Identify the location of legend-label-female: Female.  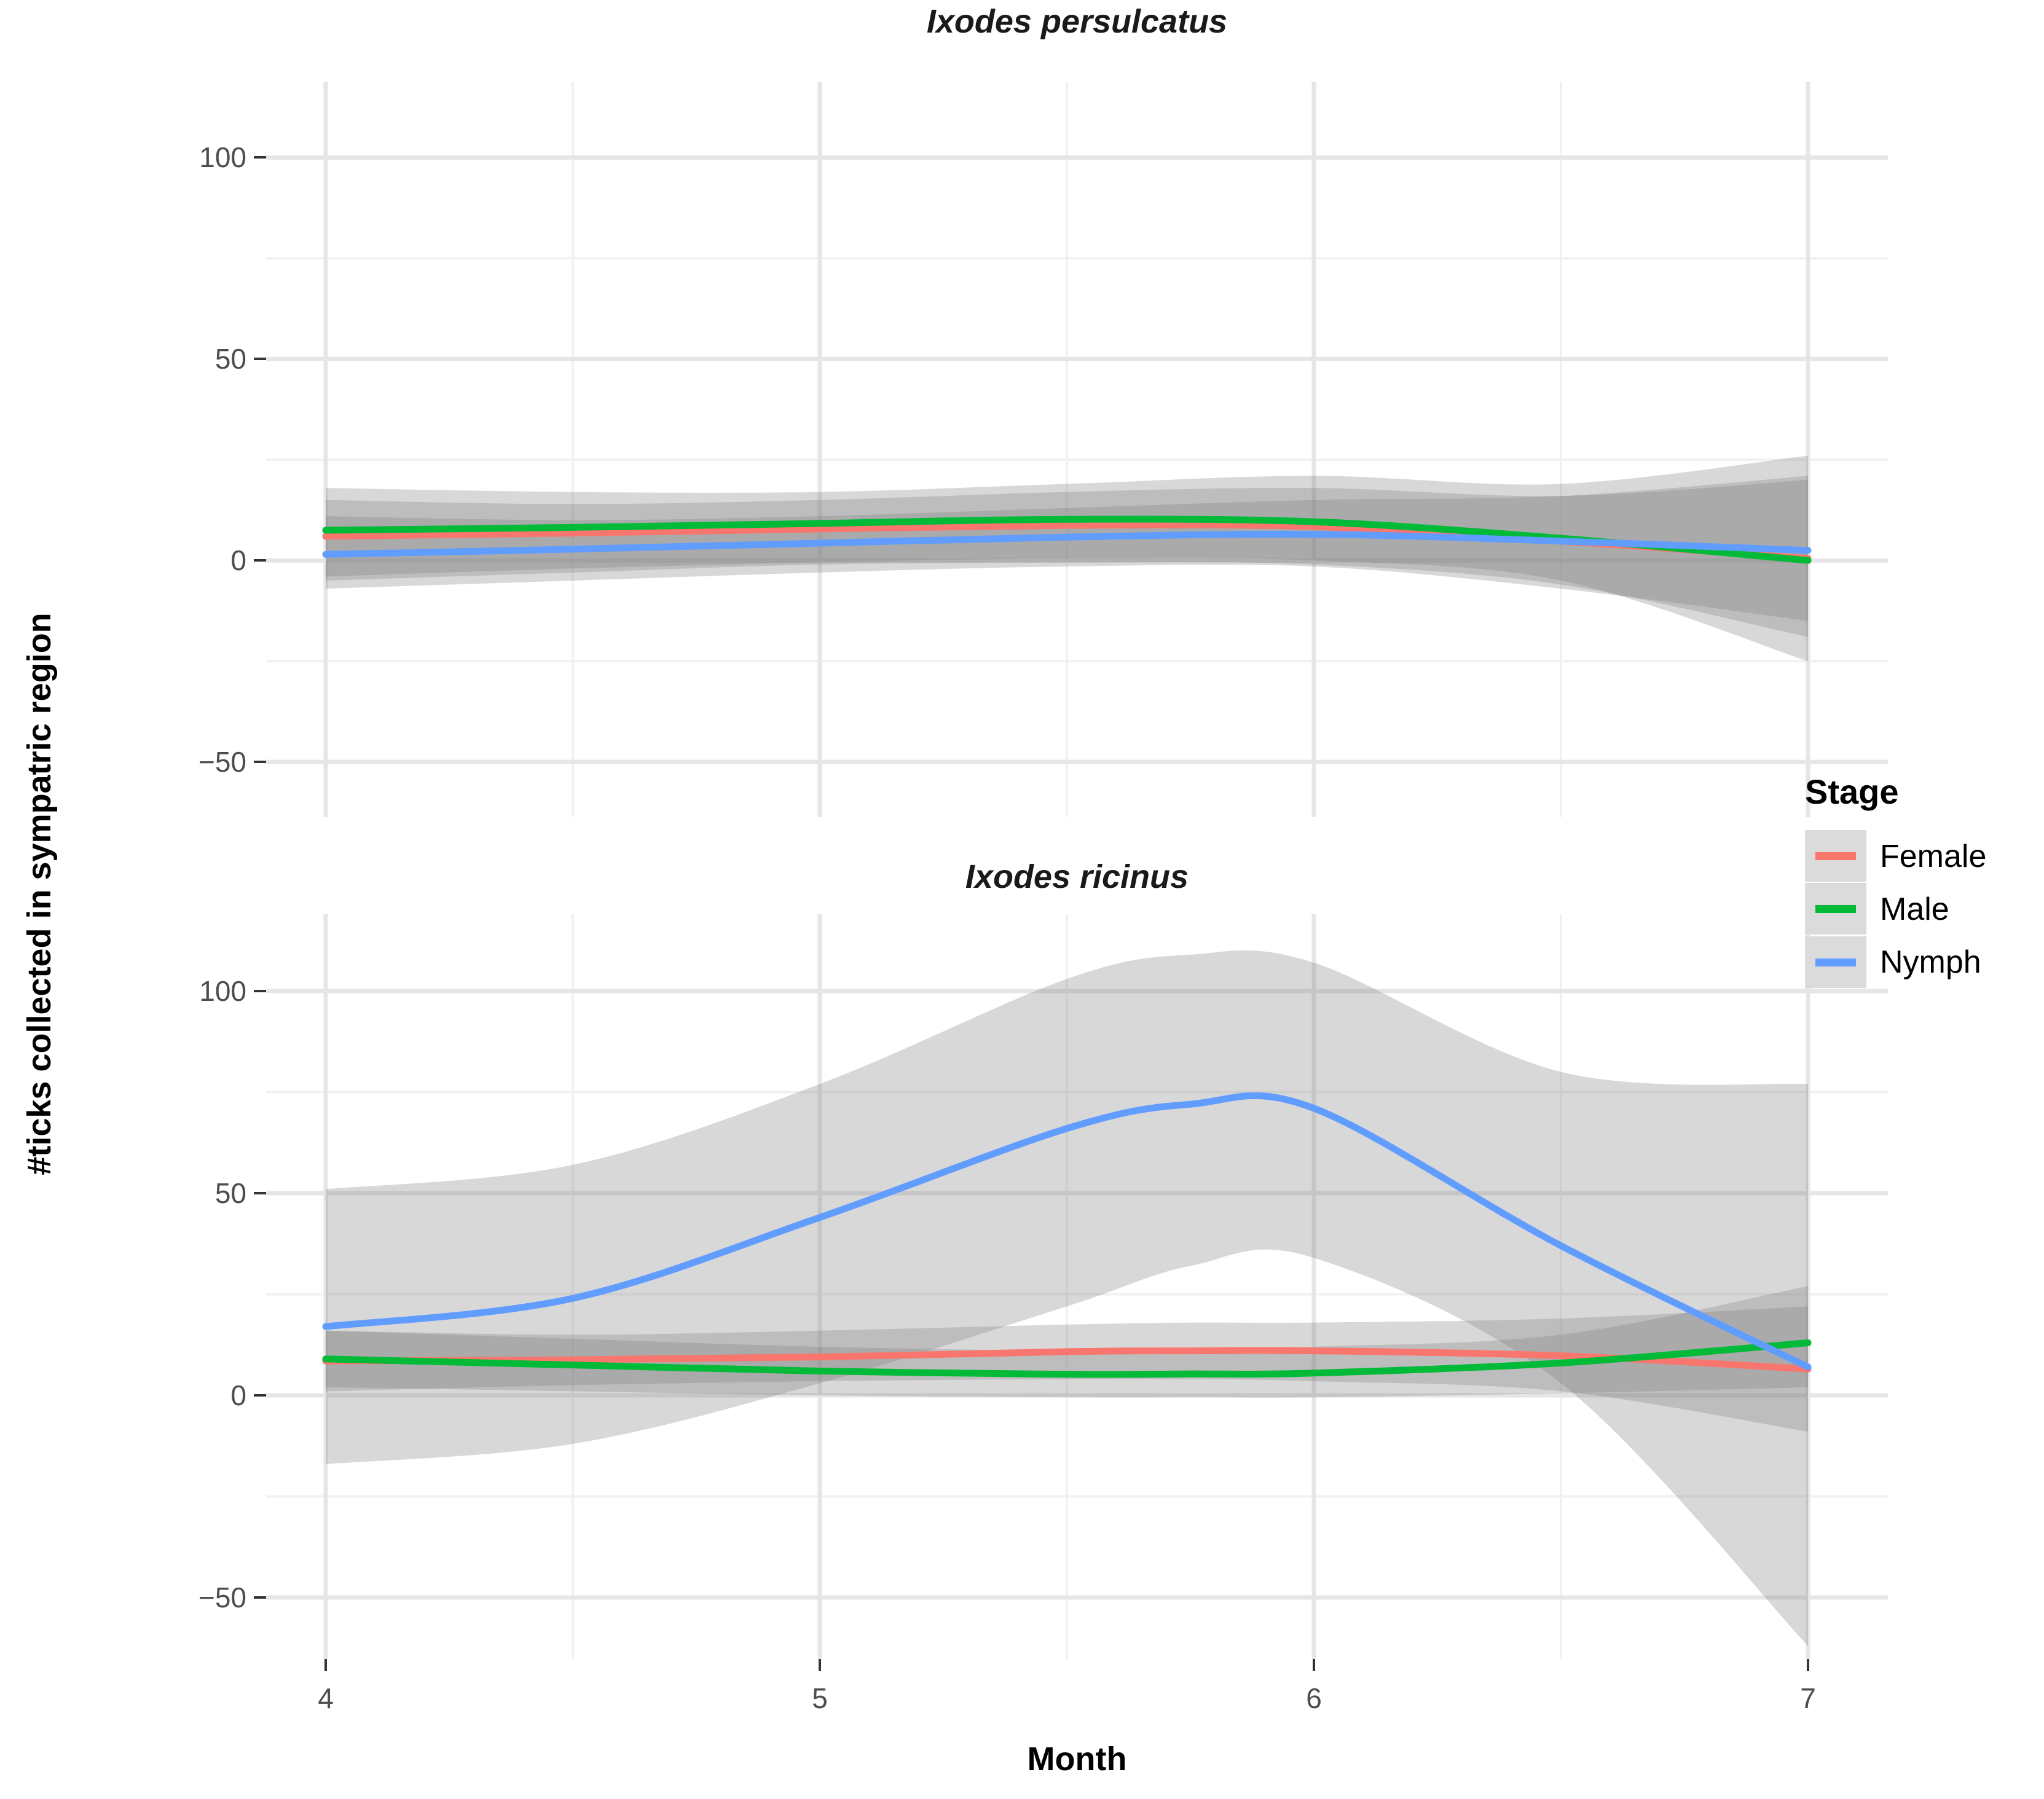
(1933, 856).